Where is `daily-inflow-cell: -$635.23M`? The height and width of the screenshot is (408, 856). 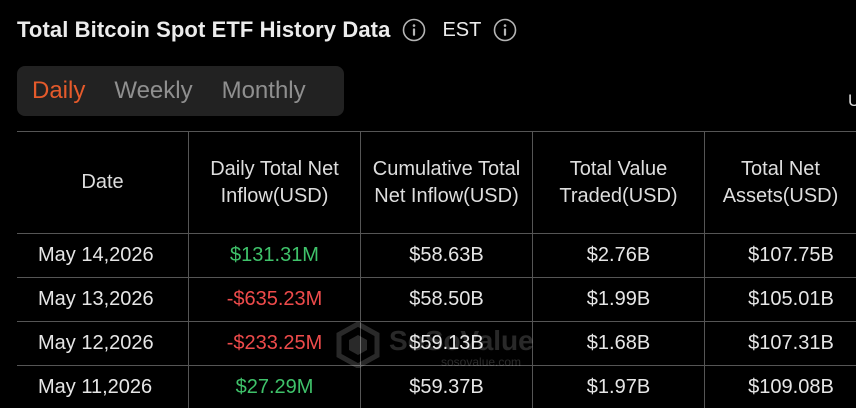 daily-inflow-cell: -$635.23M is located at coordinates (275, 299).